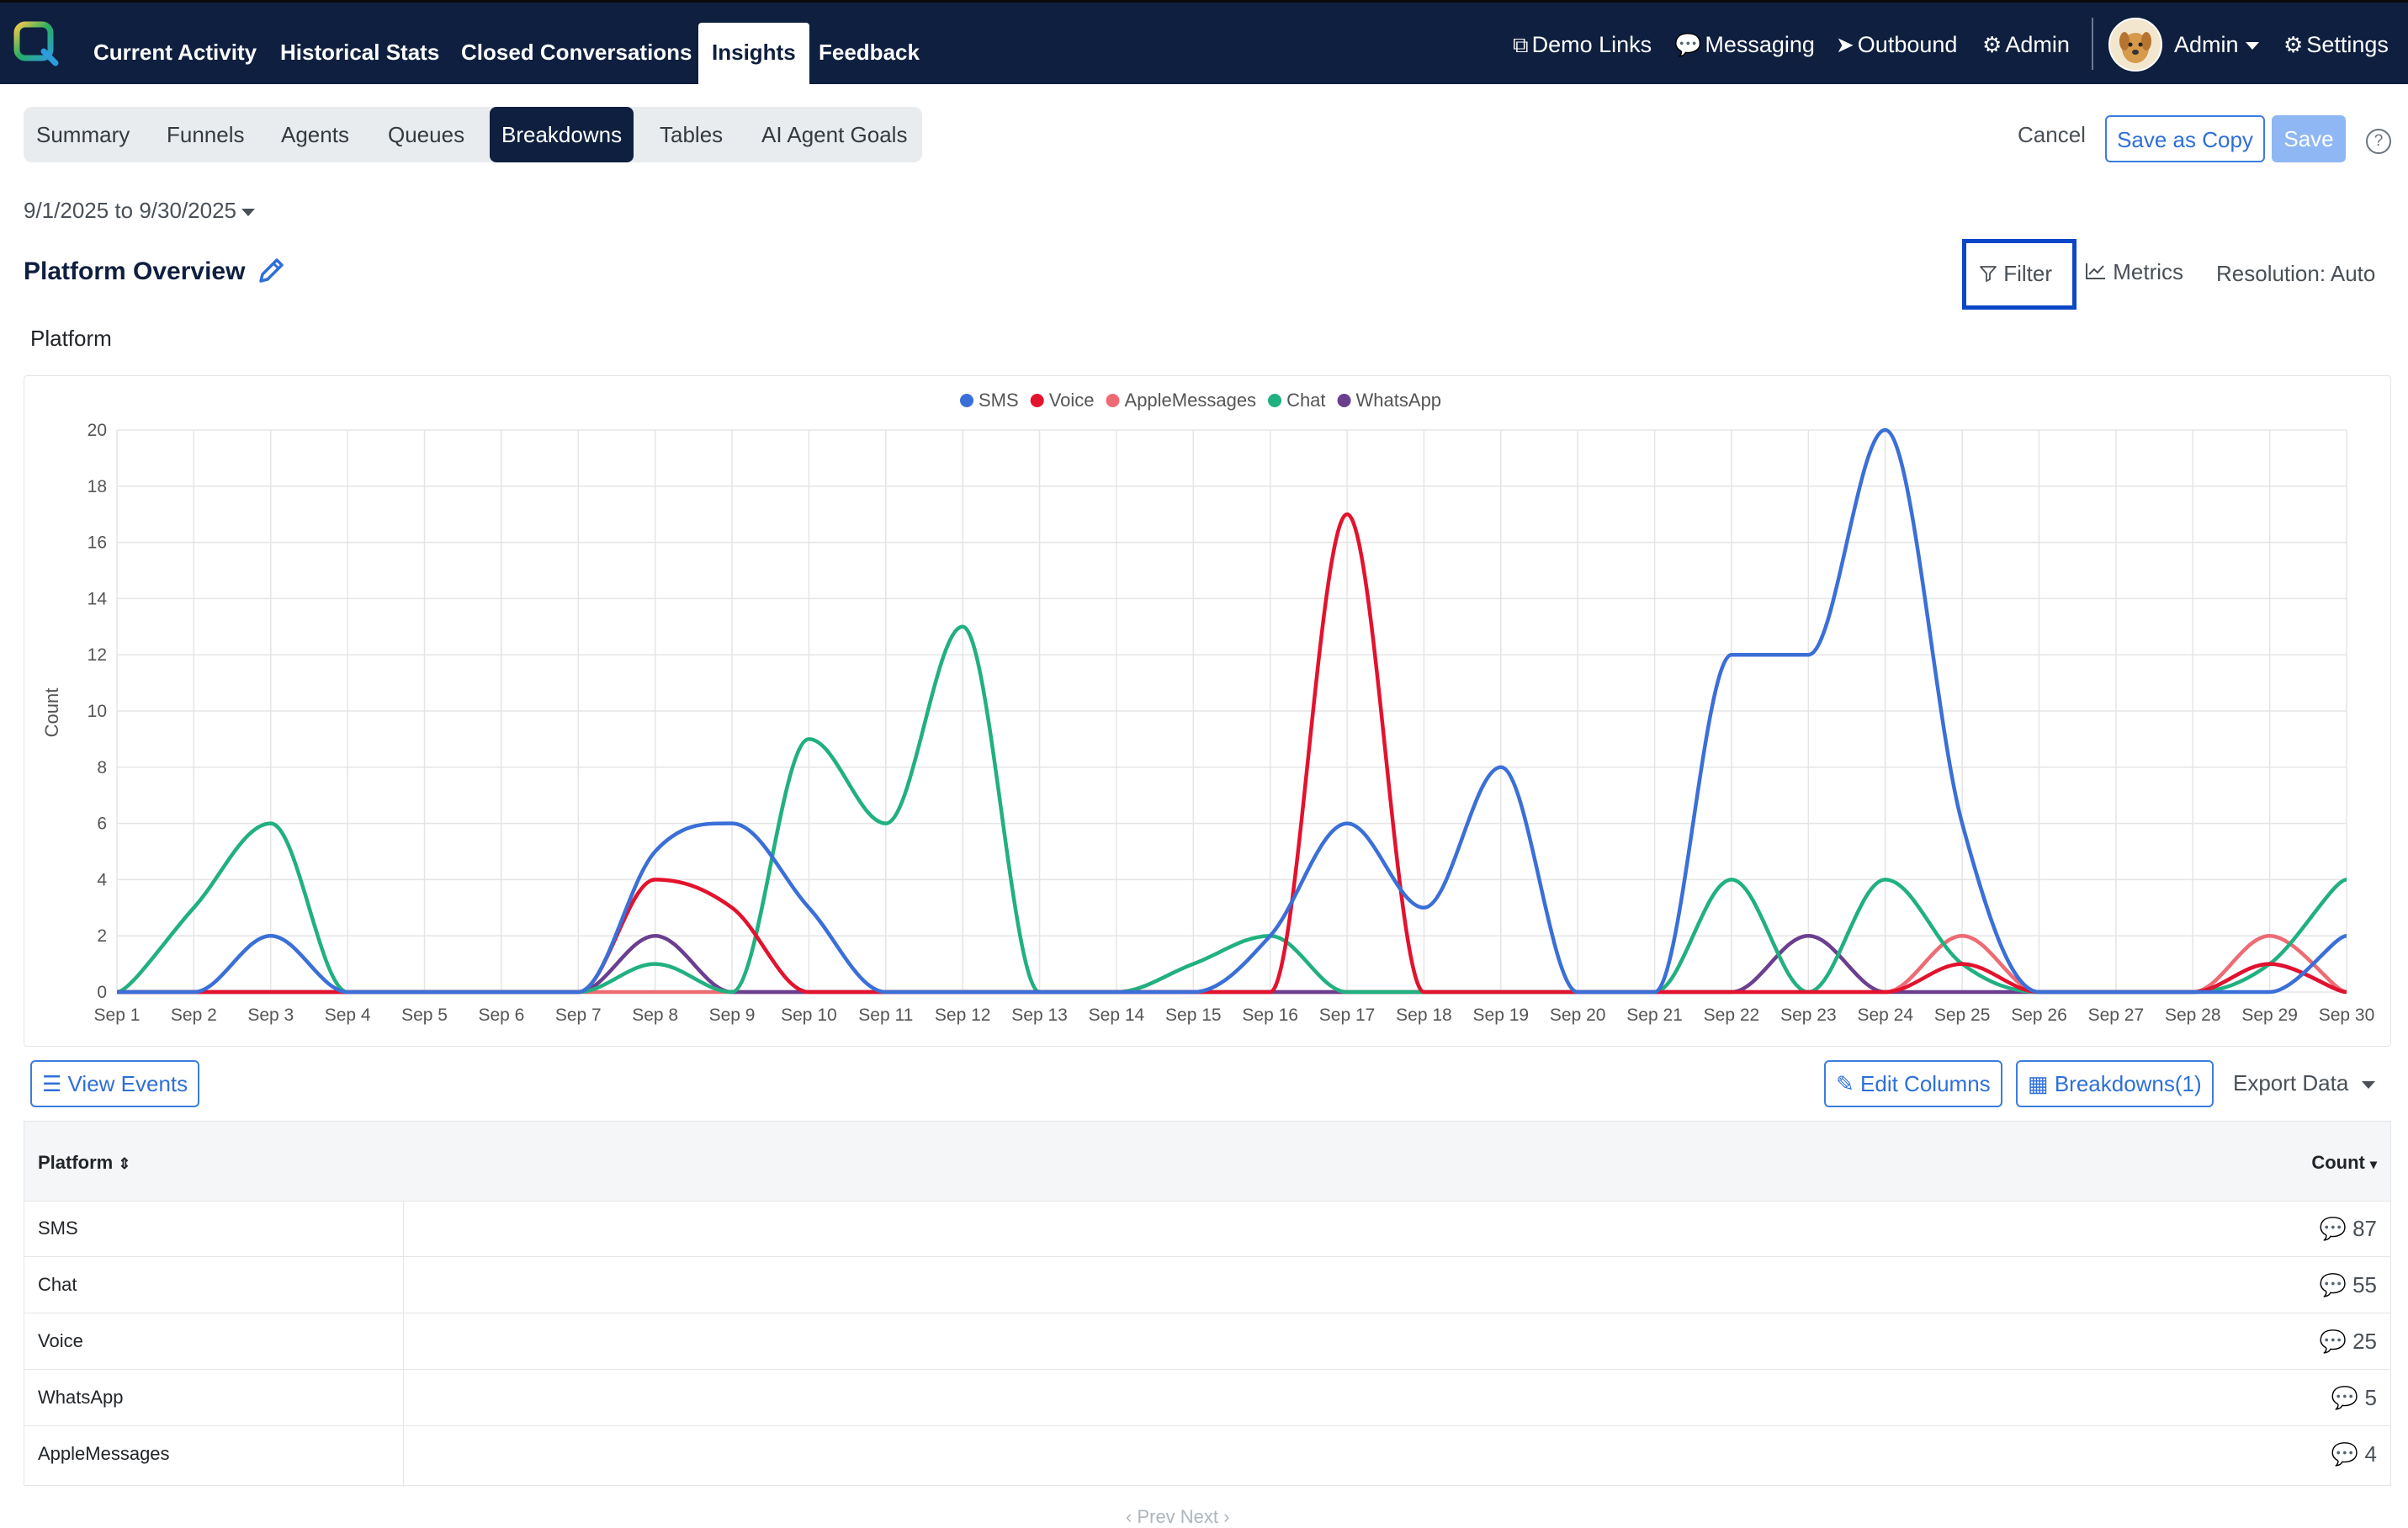 The height and width of the screenshot is (1528, 2408). I want to click on nav-historical-stats: Historical Stats, so click(360, 52).